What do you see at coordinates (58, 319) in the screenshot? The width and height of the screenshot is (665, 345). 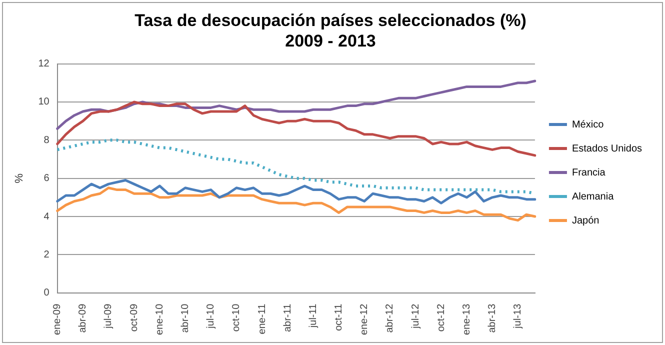 I see `x-tick-label: ene-09` at bounding box center [58, 319].